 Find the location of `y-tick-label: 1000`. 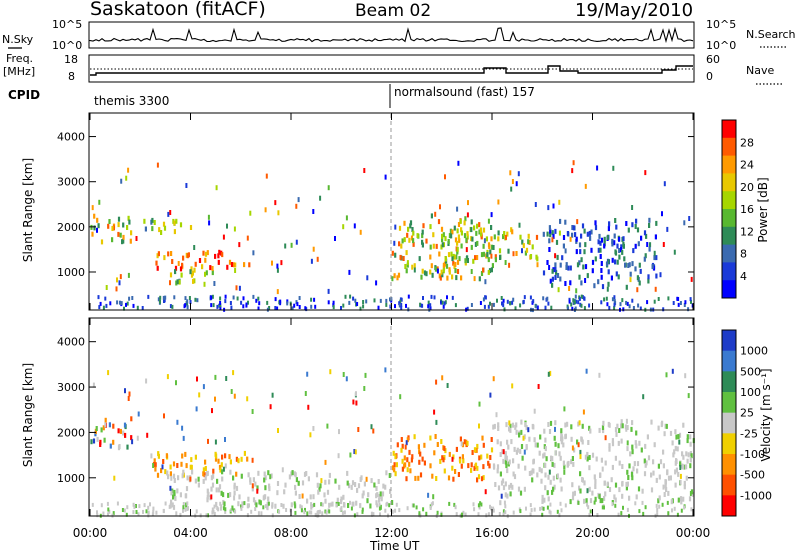

y-tick-label: 1000 is located at coordinates (71, 478).